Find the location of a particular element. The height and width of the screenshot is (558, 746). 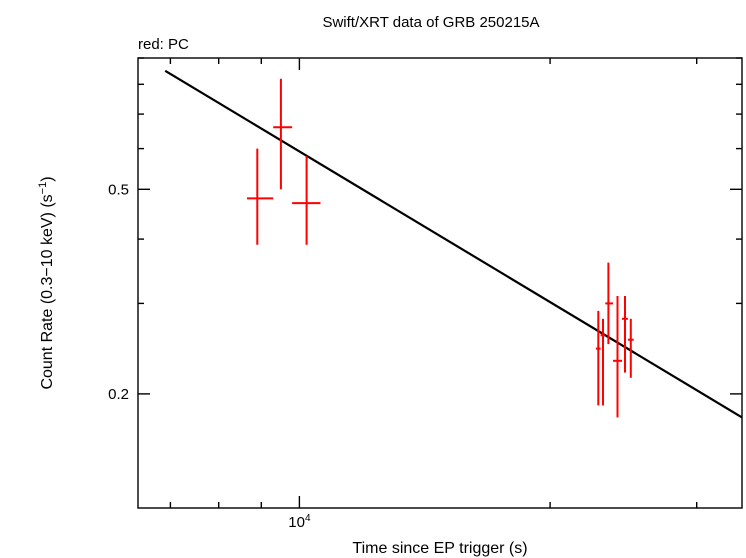

y-axis-label: Count Rate (0.3−10 keV) (s−1) is located at coordinates (46, 282).